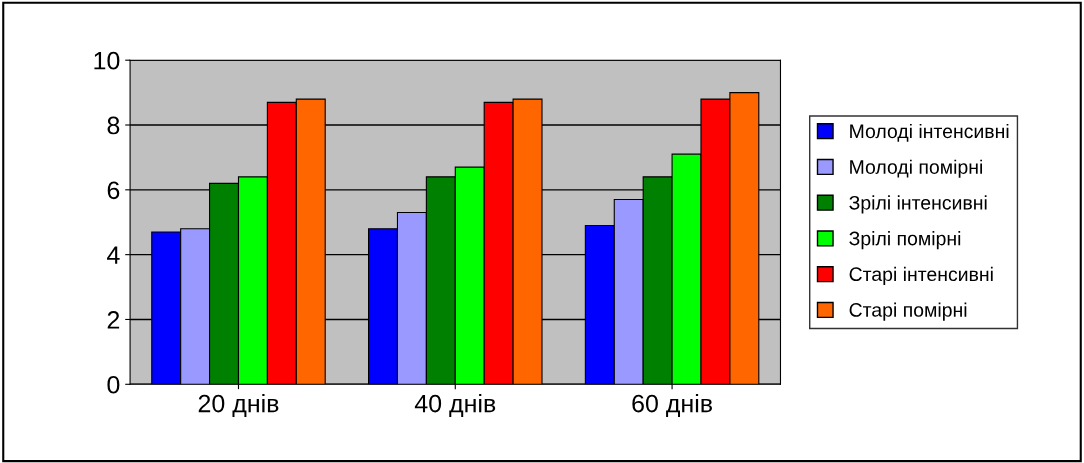 This screenshot has width=1084, height=463. What do you see at coordinates (455, 406) in the screenshot?
I see `x-tick-label: 40 днів` at bounding box center [455, 406].